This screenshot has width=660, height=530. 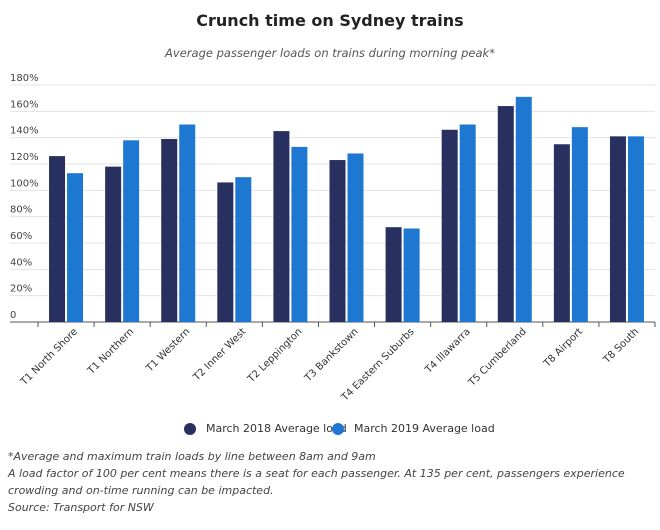 I want to click on chart-title: Crunch time on Sydney trains, so click(x=330, y=20).